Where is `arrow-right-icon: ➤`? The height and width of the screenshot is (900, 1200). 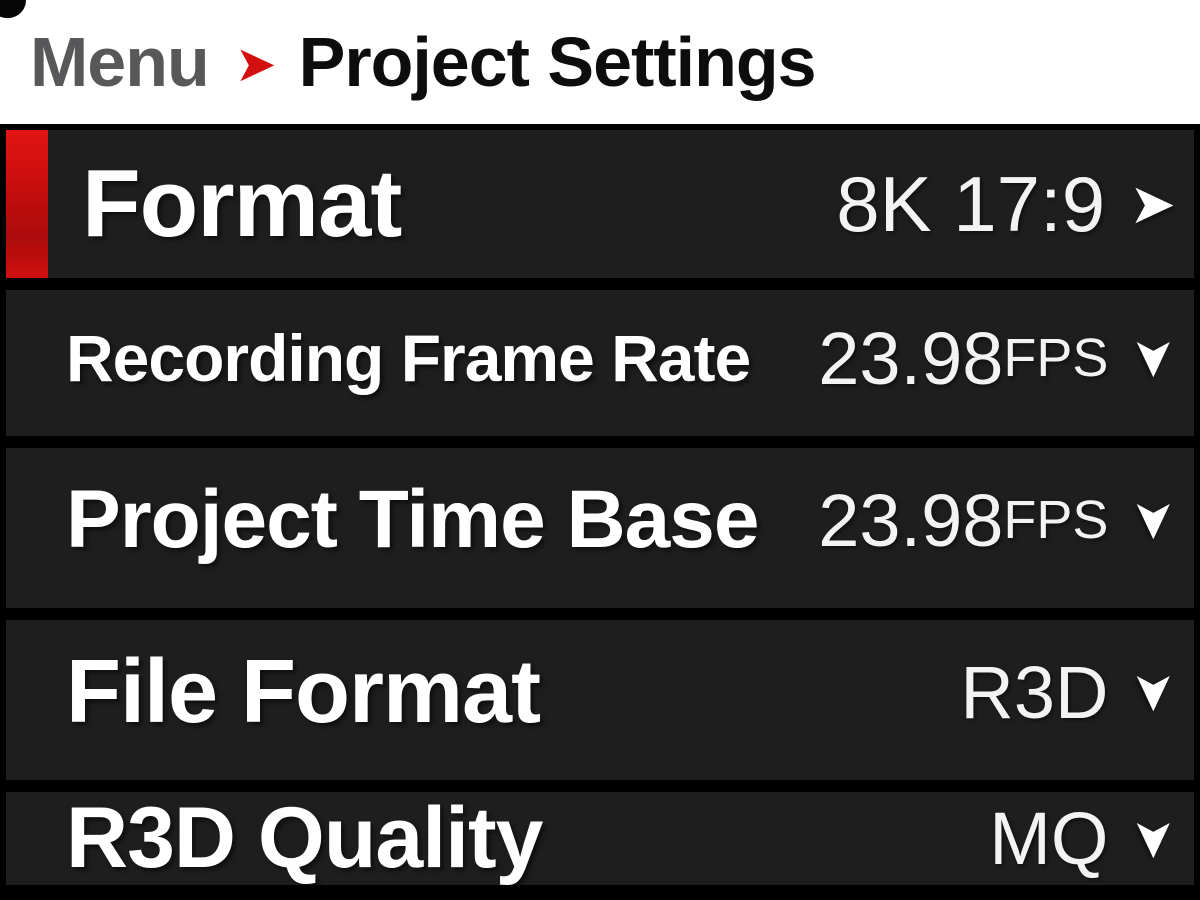
arrow-right-icon: ➤ is located at coordinates (1152, 203).